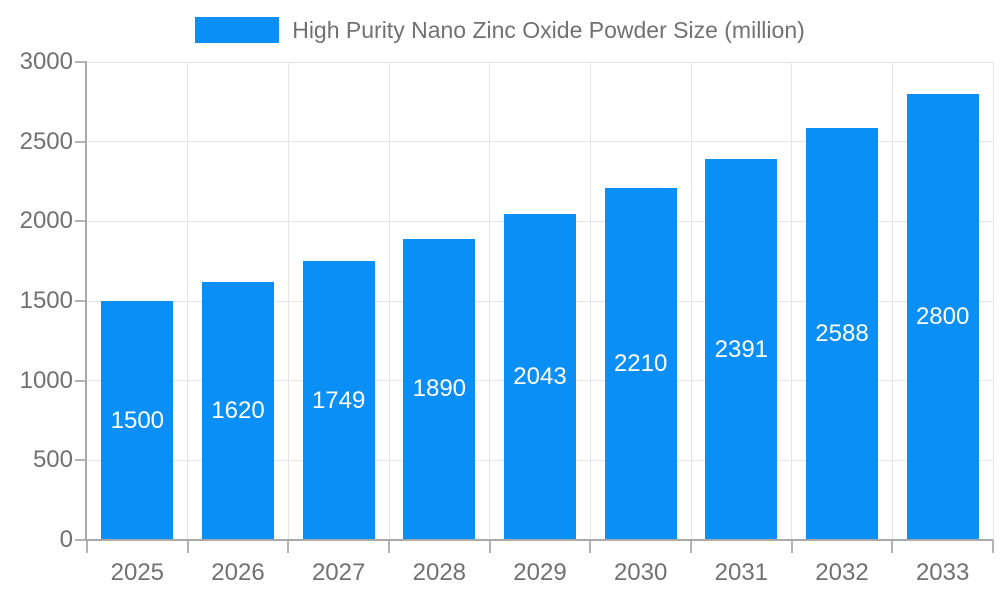  I want to click on bar: 1500, so click(137, 420).